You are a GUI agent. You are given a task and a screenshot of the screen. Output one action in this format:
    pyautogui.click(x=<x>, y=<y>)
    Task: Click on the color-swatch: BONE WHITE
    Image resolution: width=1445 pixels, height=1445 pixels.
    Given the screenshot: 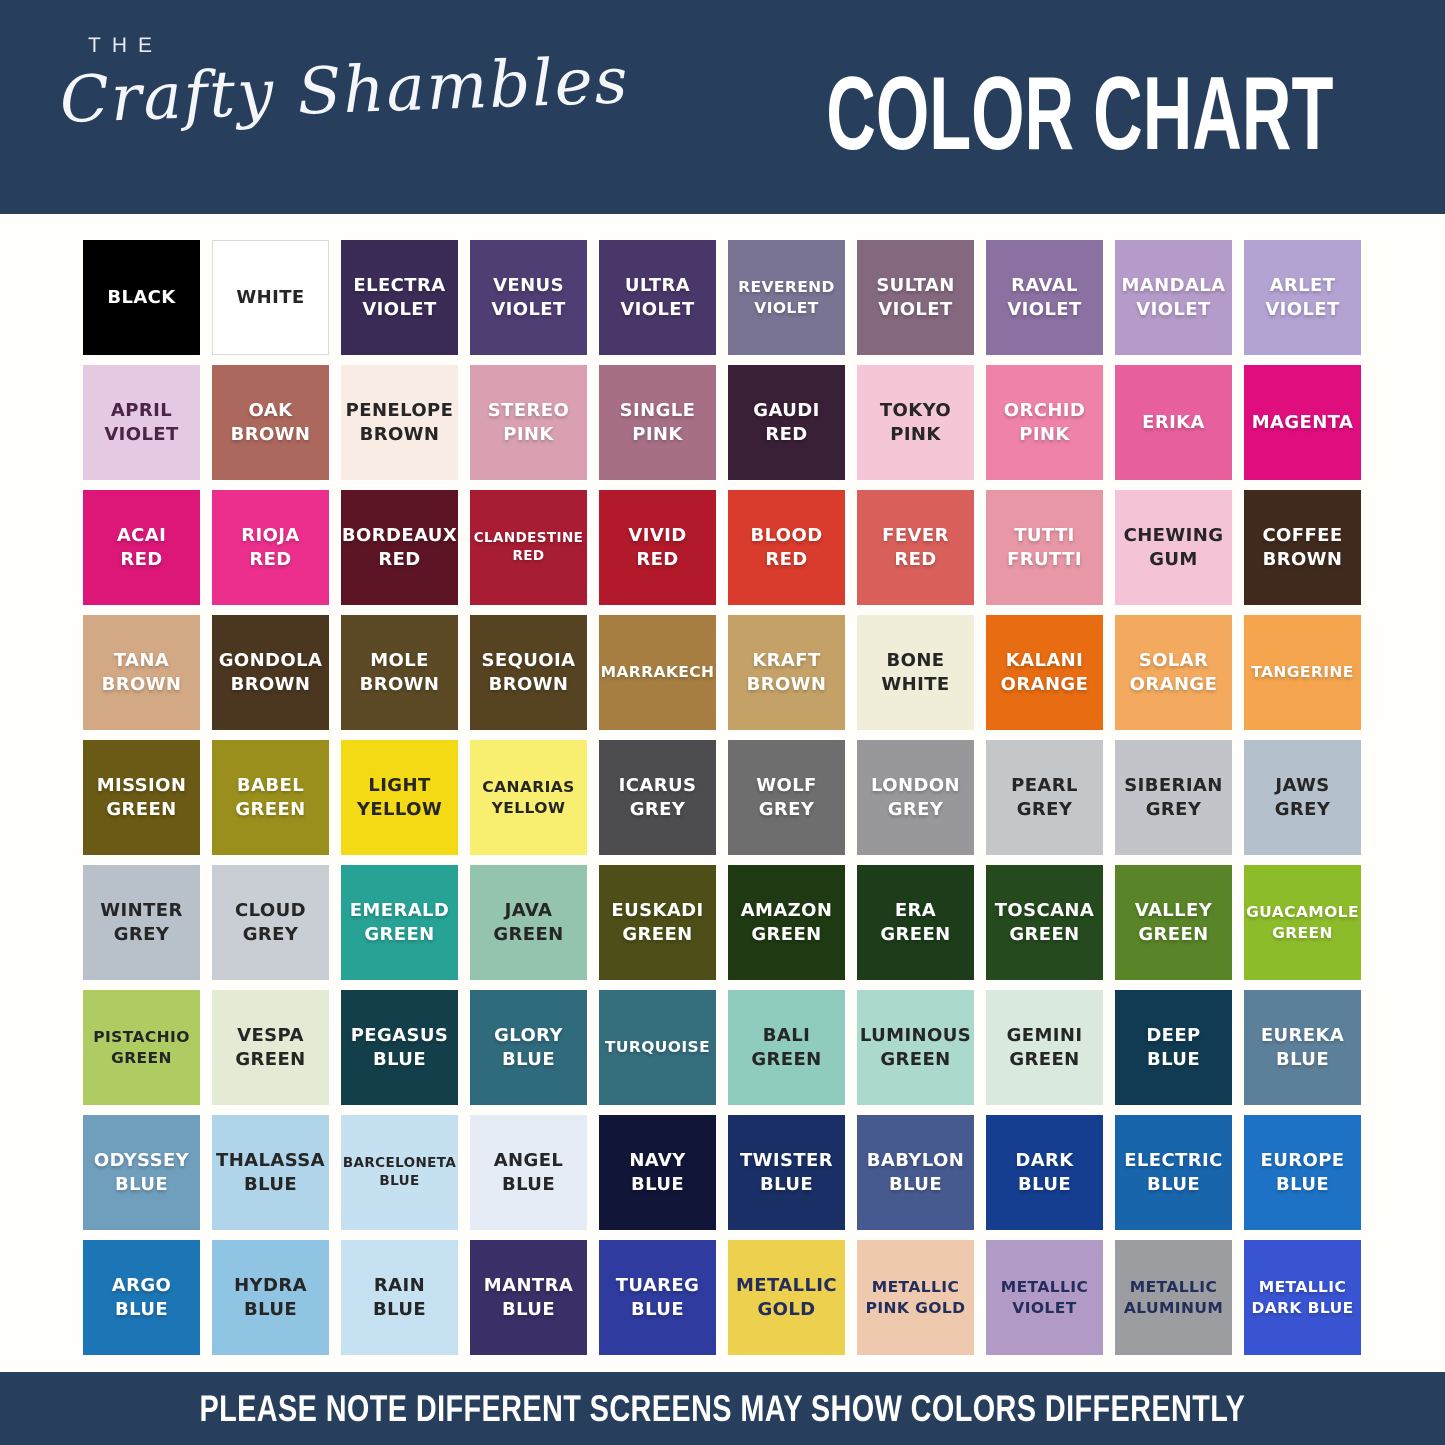 What is the action you would take?
    pyautogui.click(x=915, y=672)
    